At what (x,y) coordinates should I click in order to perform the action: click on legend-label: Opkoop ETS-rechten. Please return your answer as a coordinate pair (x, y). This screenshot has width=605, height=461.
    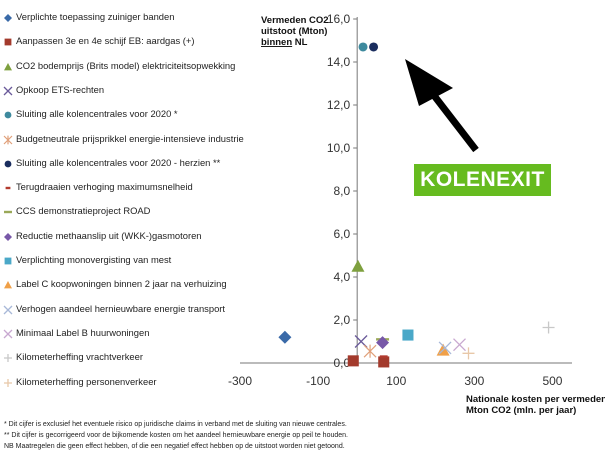
    Looking at the image, I should click on (60, 89).